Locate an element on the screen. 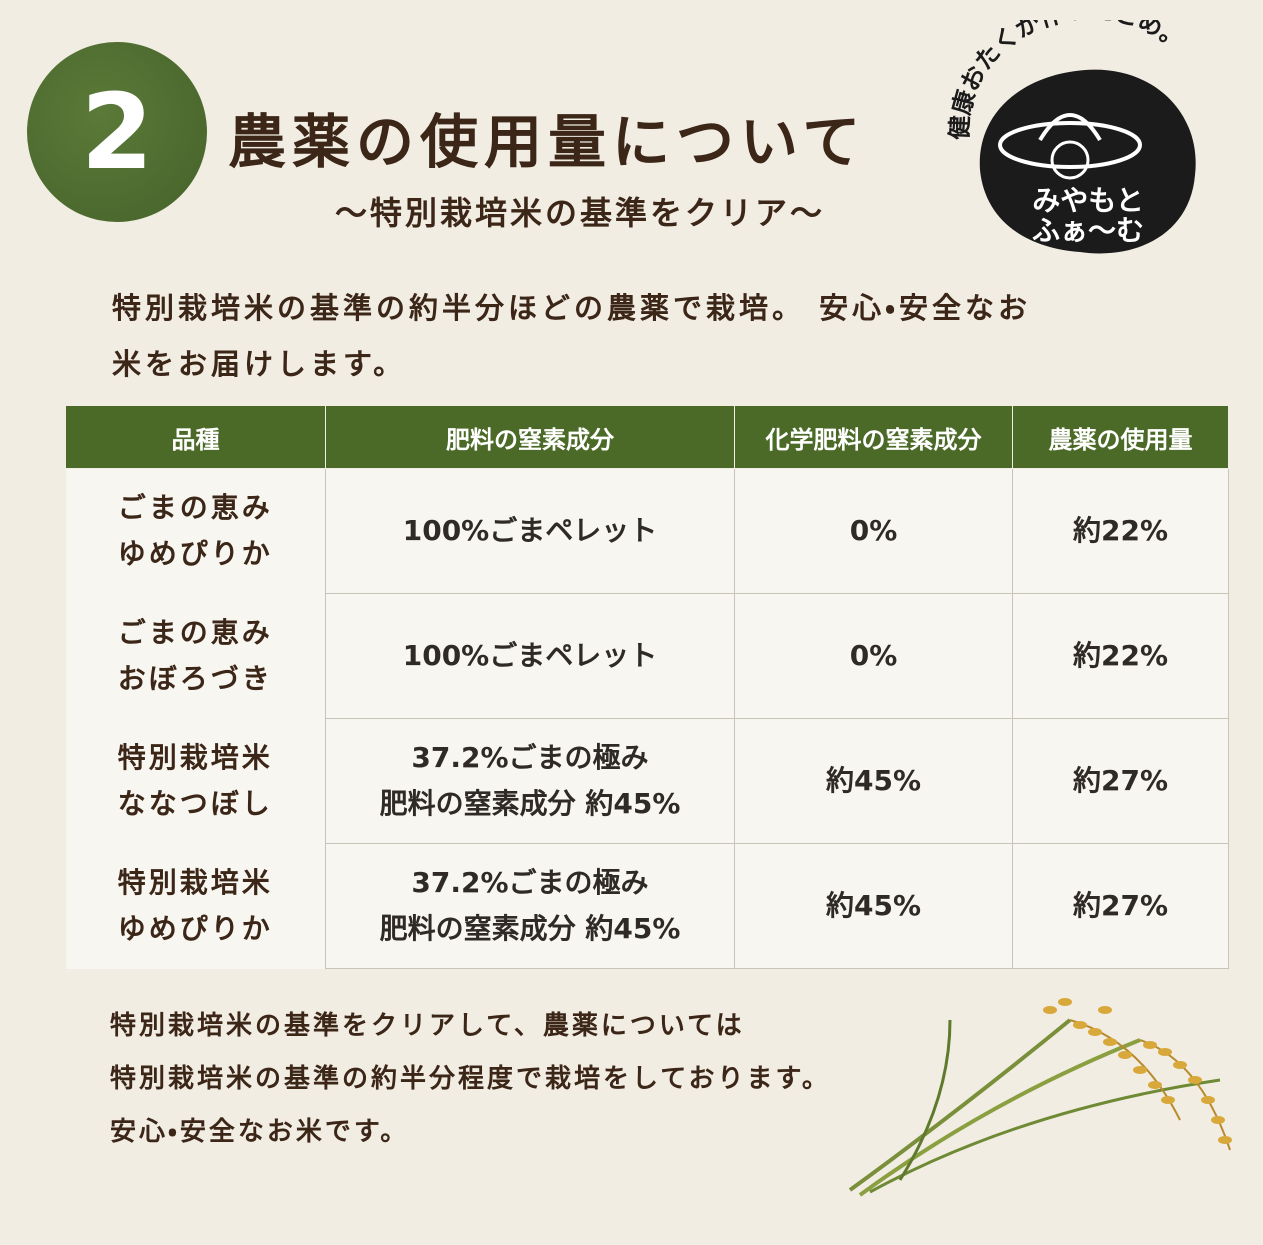  logo-name: ふぁ〜む is located at coordinates (1088, 230).